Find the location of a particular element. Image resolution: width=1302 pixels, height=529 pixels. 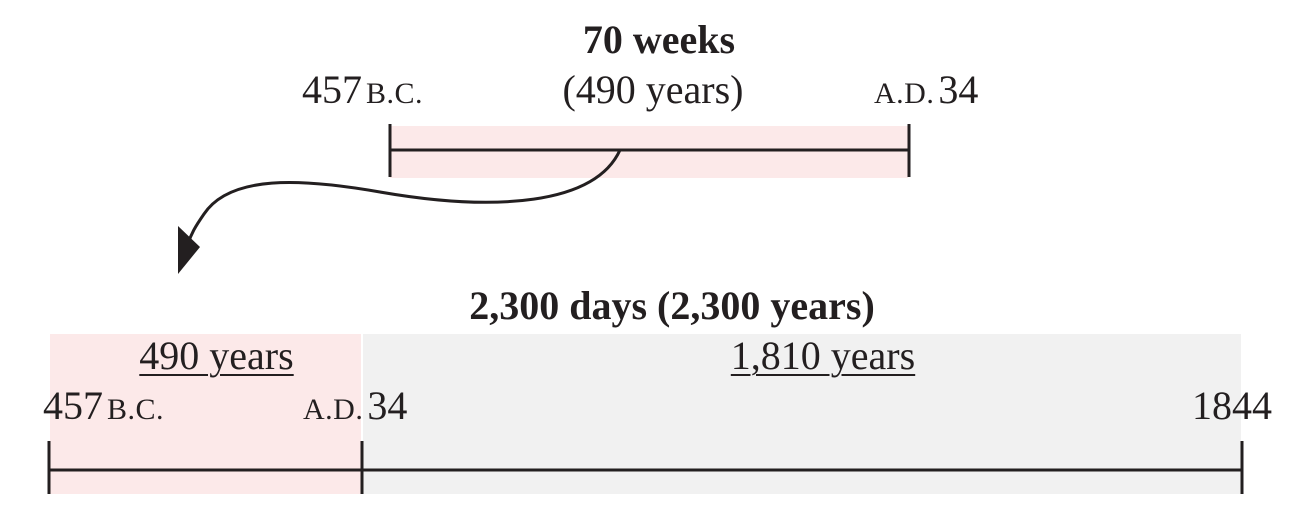

bottom-start-era: B.C. is located at coordinates (136, 409).